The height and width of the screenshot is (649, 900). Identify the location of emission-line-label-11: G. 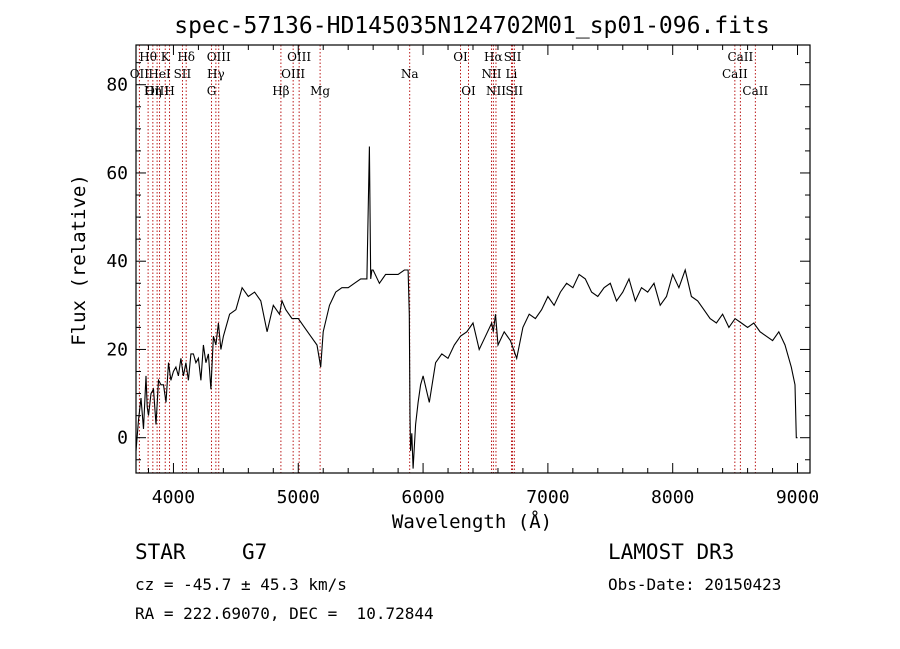
(212, 91).